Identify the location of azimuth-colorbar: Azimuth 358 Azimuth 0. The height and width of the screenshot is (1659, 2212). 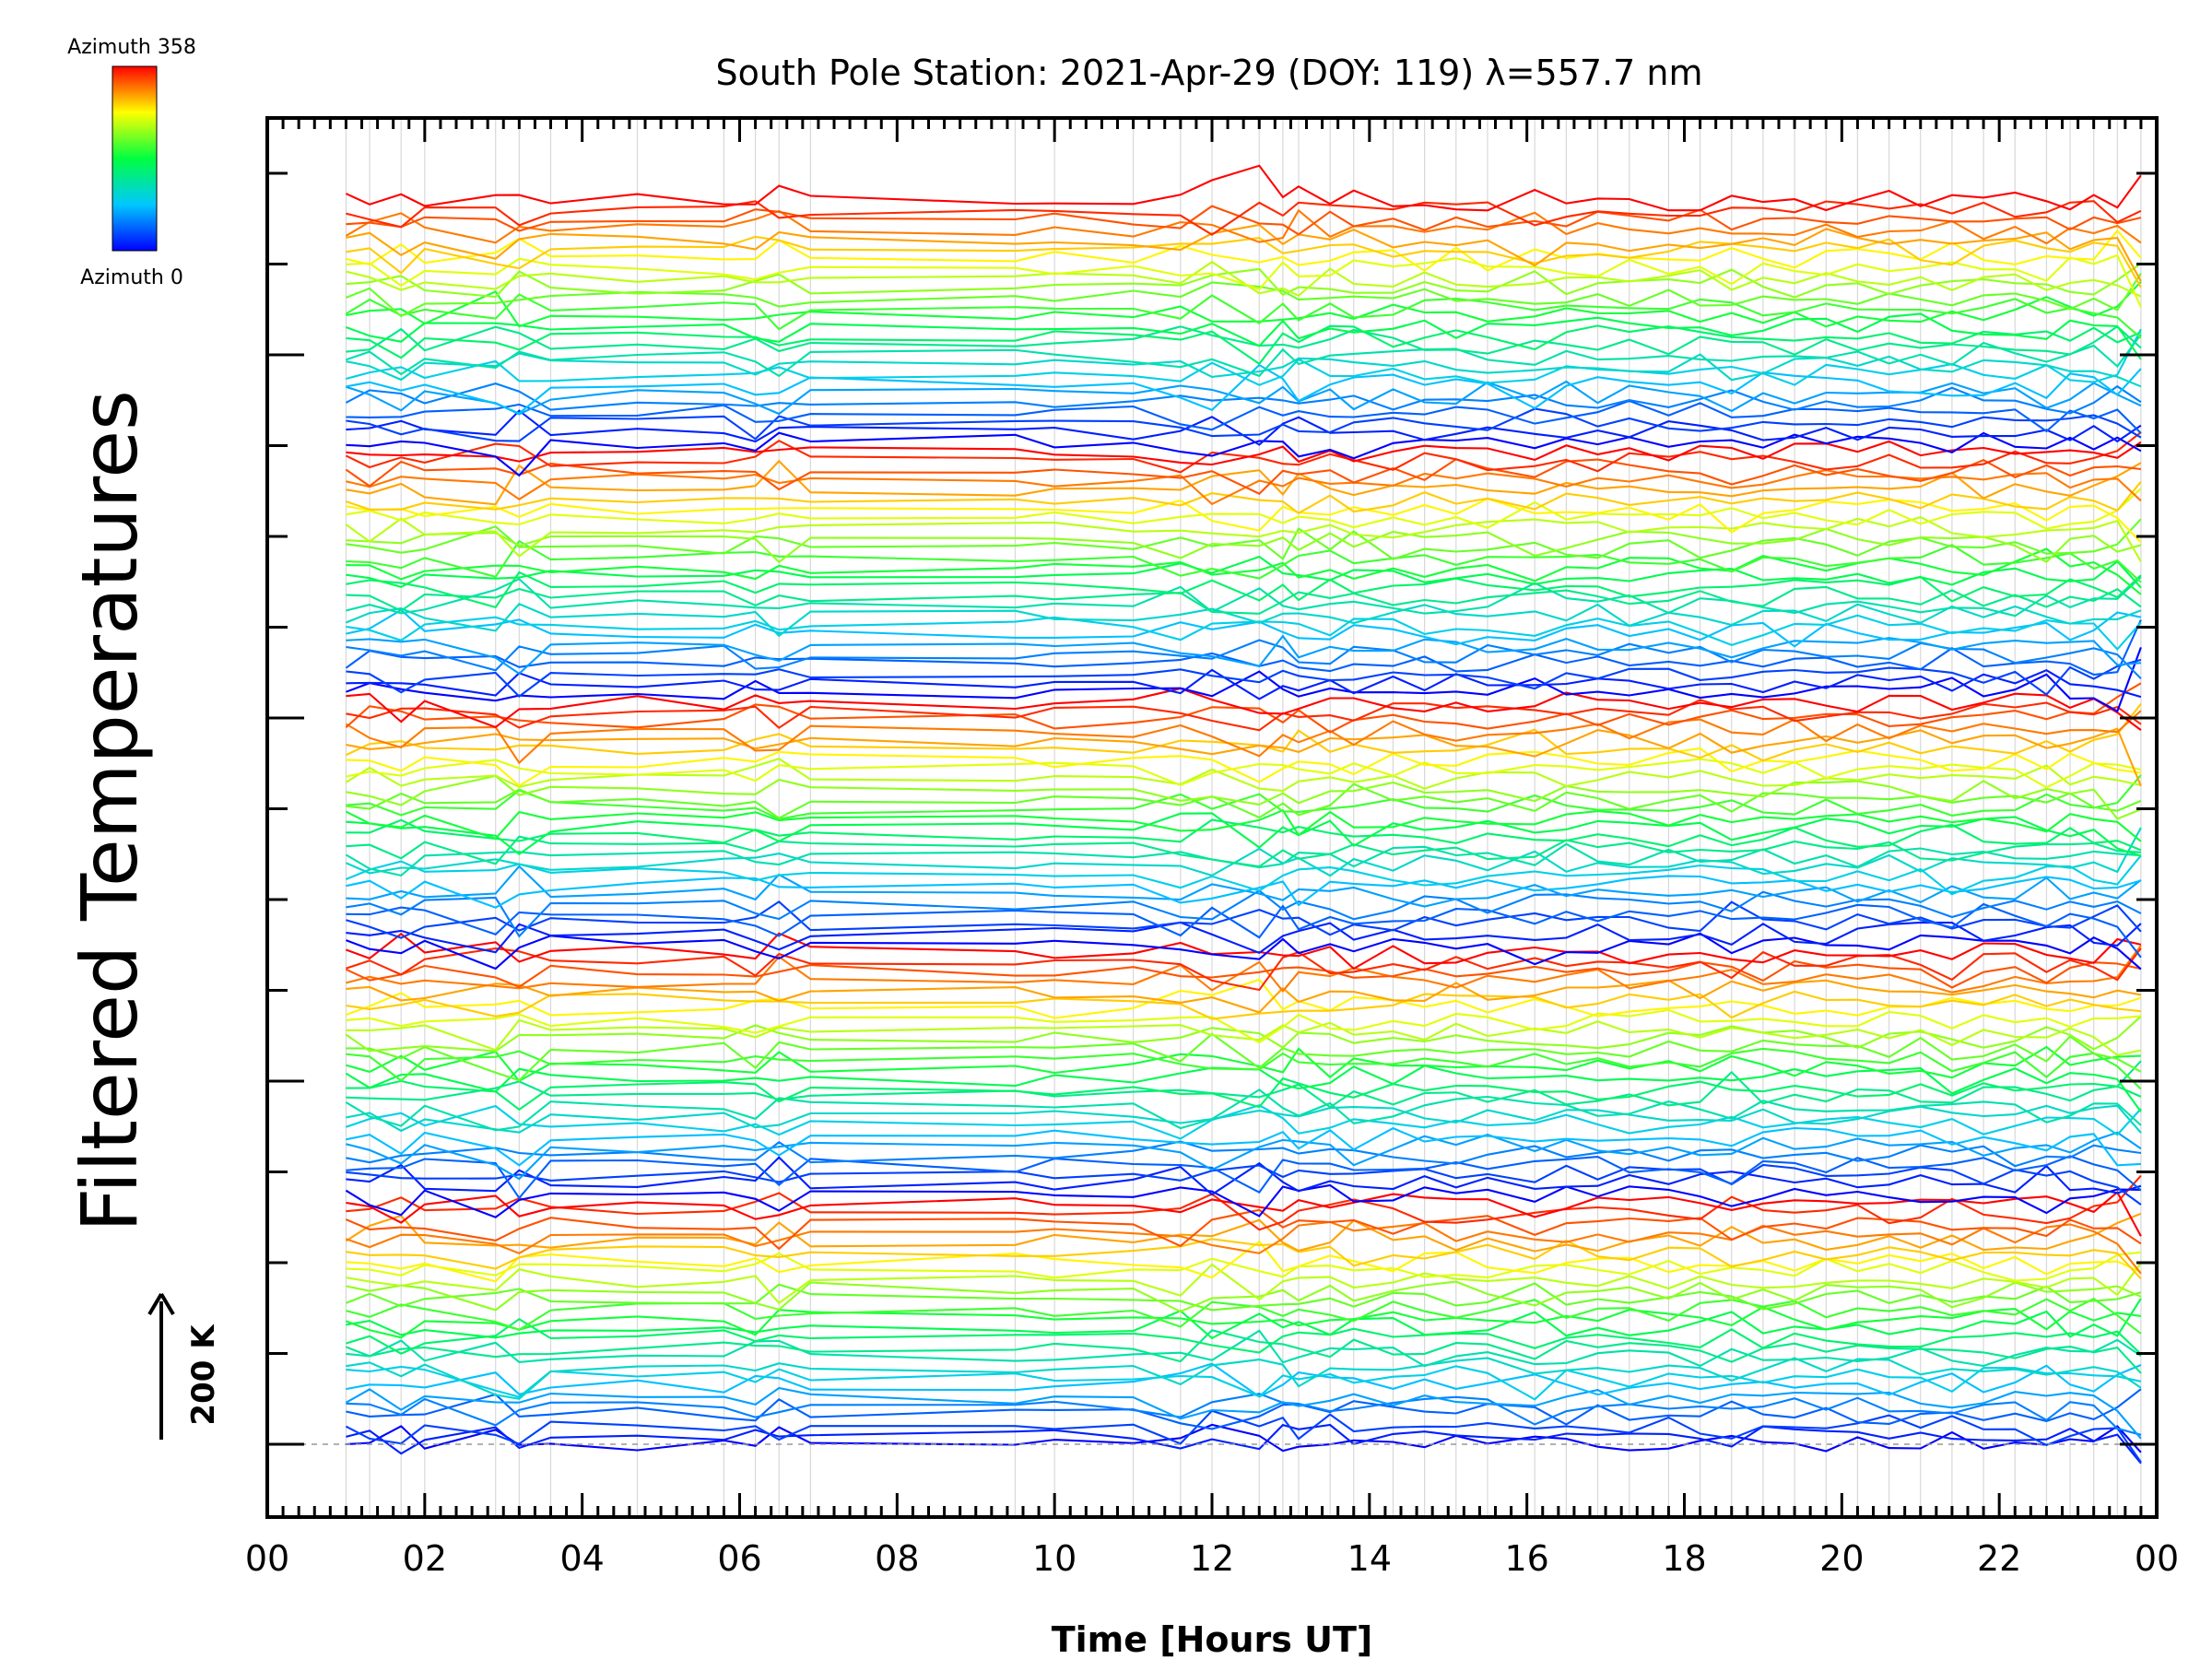
(131, 162).